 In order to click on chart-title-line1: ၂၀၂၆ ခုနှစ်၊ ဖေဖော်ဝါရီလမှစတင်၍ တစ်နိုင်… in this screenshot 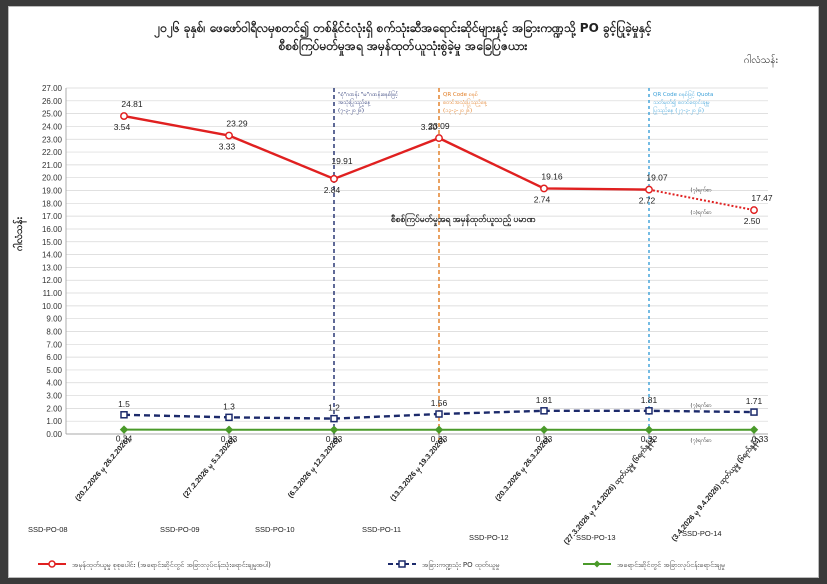, I will do `click(402, 28)`.